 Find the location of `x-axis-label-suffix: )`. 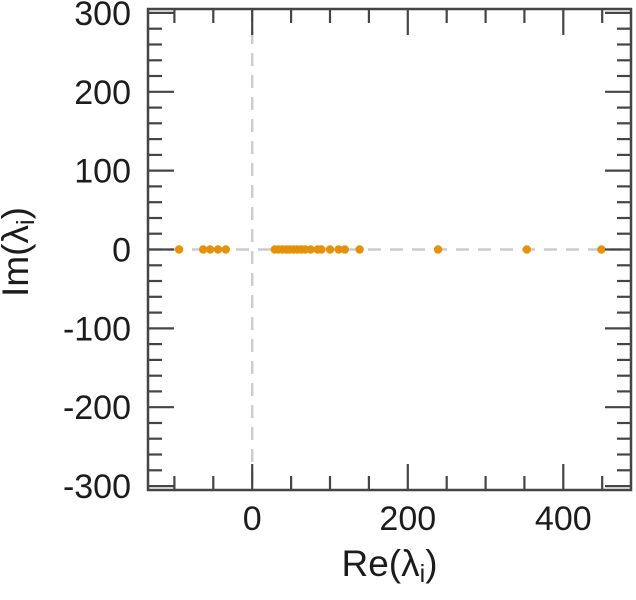

x-axis-label-suffix: ) is located at coordinates (431, 563).